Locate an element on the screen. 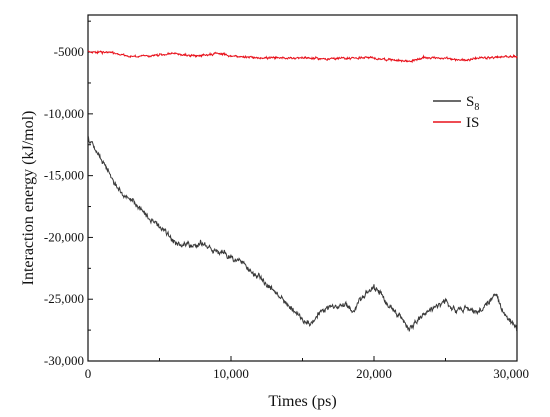 This screenshot has width=550, height=417. y-tick-label: -30,000 is located at coordinates (64, 360).